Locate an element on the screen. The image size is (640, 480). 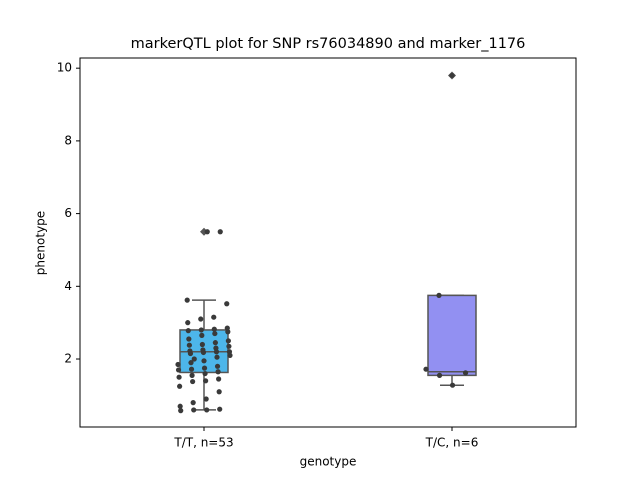
y-tick-label: 10 is located at coordinates (64, 68).